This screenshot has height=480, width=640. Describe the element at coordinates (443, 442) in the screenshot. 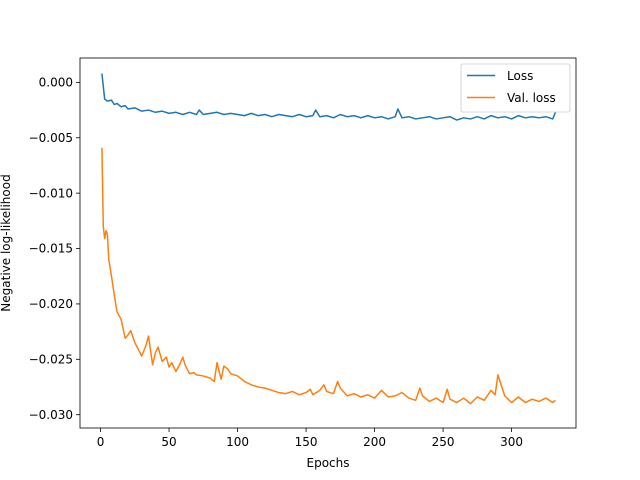

I see `x-tick-label: 250` at that location.